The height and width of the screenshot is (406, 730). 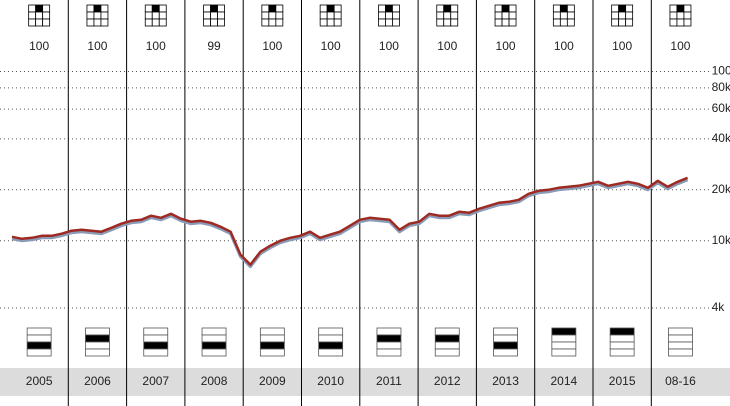 What do you see at coordinates (39, 381) in the screenshot?
I see `x-tick-label: 2005` at bounding box center [39, 381].